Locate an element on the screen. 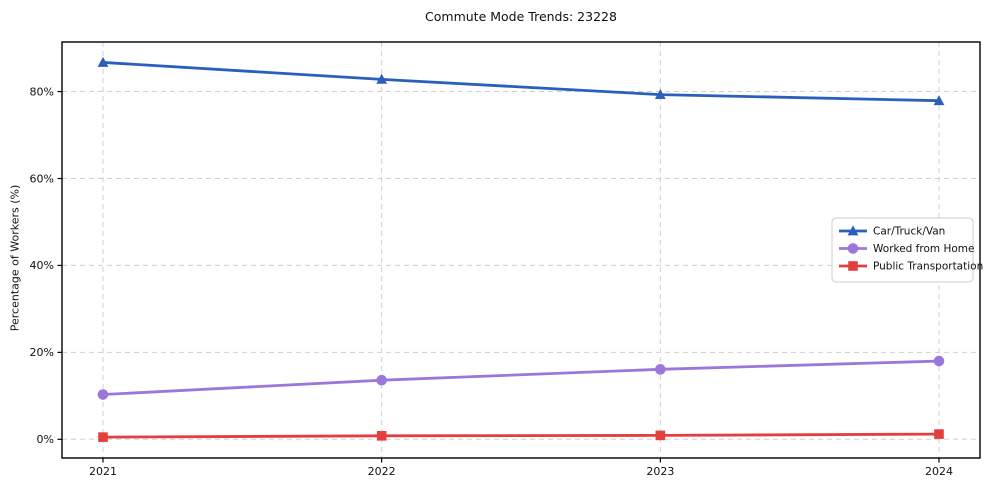 This screenshot has width=990, height=490. series-line-worked-from-home is located at coordinates (521, 377).